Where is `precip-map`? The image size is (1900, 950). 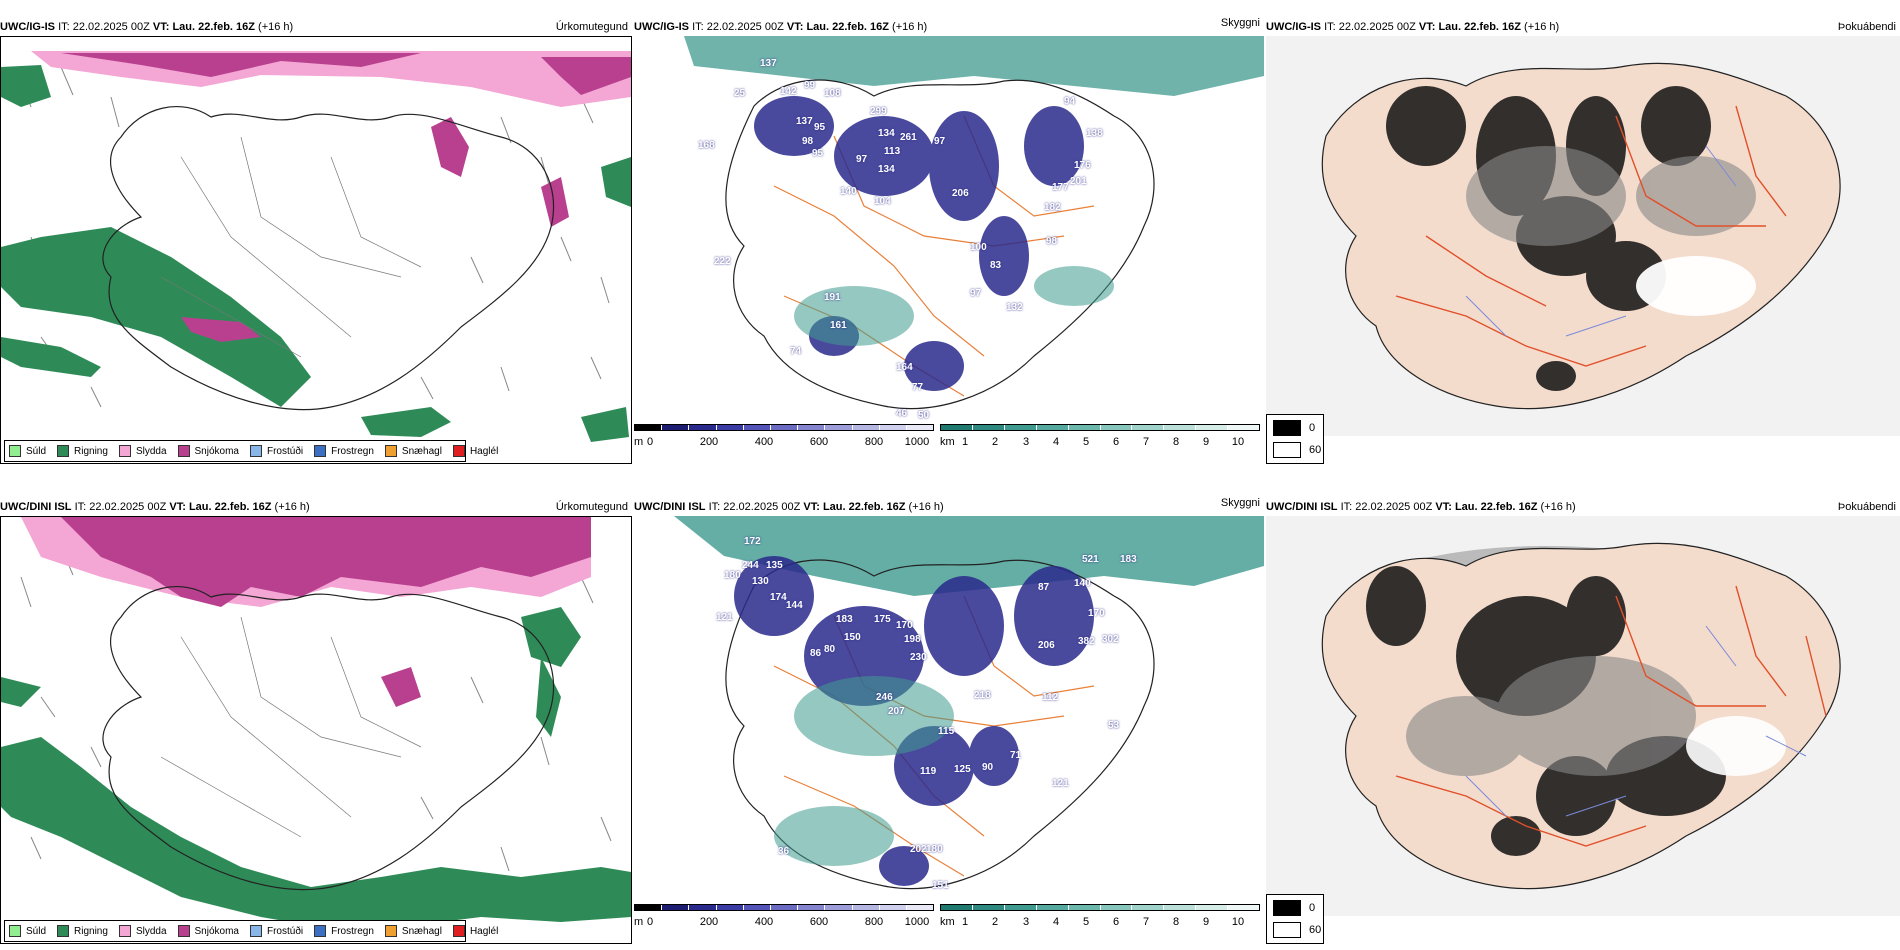
precip-map is located at coordinates (316, 250).